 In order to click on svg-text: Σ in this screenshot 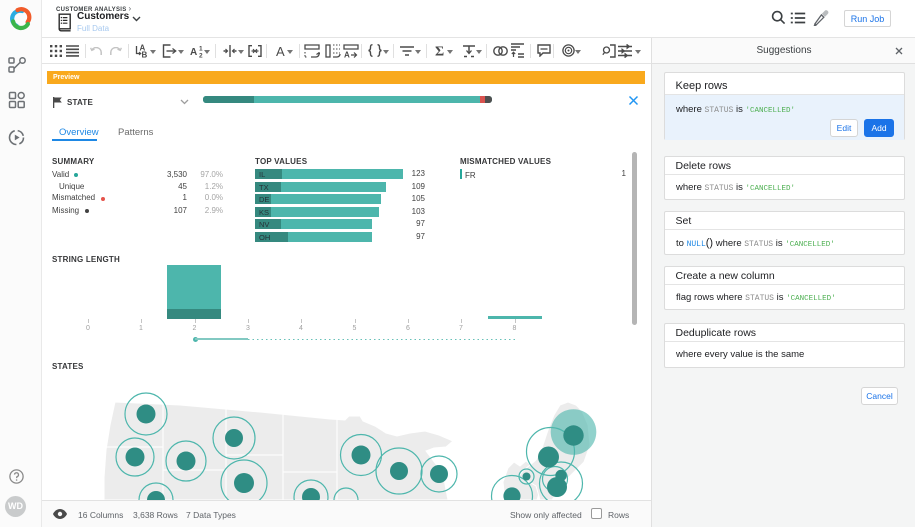, I will do `click(439, 51)`.